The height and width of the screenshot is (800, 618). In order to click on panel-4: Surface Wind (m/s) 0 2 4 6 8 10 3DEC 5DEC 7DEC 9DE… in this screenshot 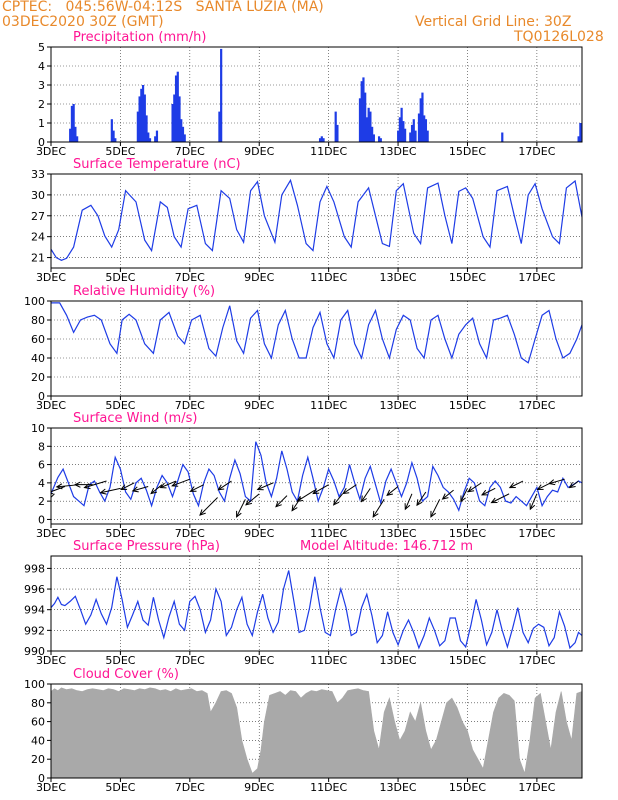, I will do `click(307, 475)`.